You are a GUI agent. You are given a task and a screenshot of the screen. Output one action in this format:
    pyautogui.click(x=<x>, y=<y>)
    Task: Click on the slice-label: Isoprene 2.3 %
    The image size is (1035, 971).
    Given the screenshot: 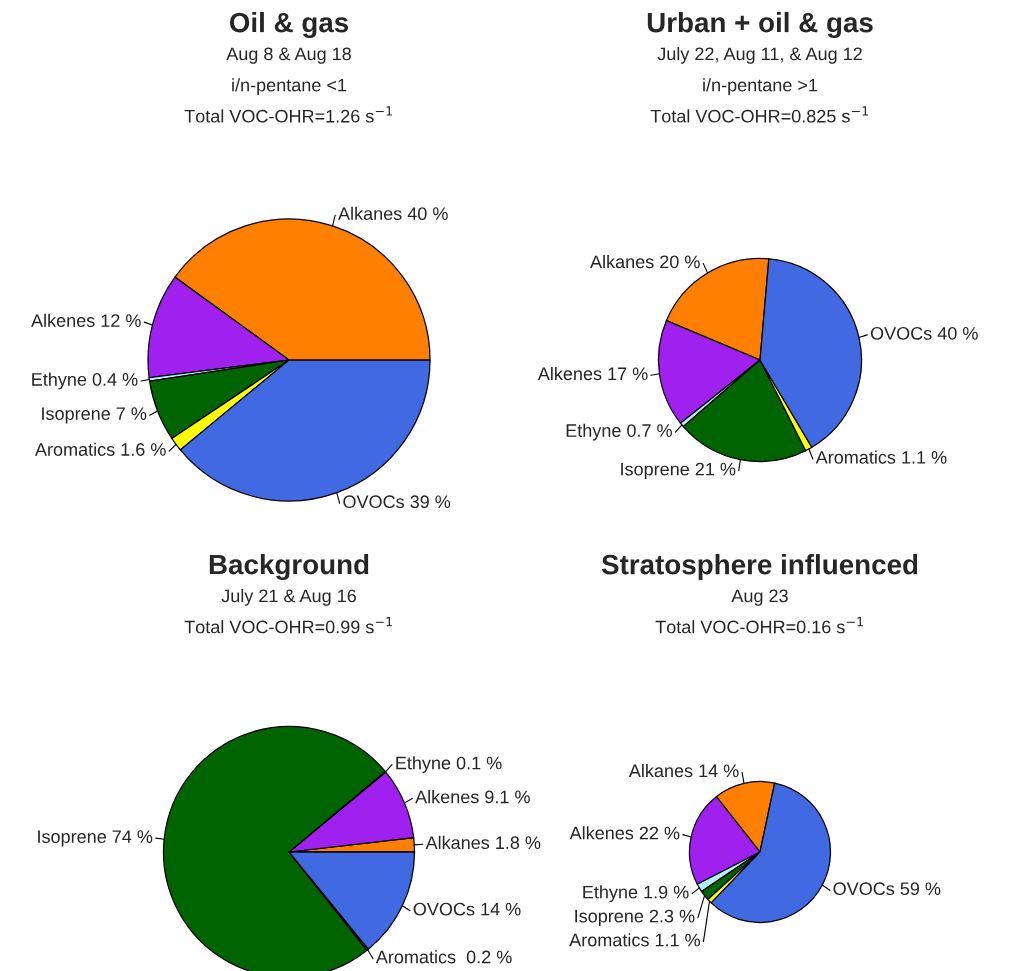 What is the action you would take?
    pyautogui.click(x=635, y=918)
    